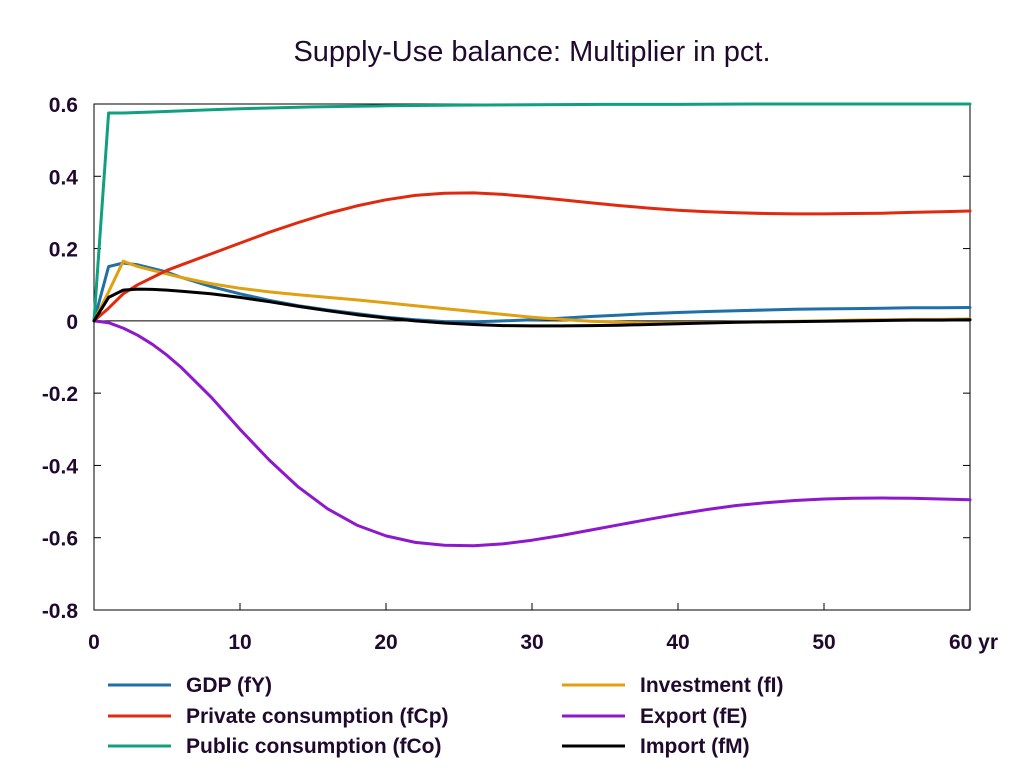 The width and height of the screenshot is (1024, 778). Describe the element at coordinates (60, 394) in the screenshot. I see `y-tick-label: -0.2` at that location.